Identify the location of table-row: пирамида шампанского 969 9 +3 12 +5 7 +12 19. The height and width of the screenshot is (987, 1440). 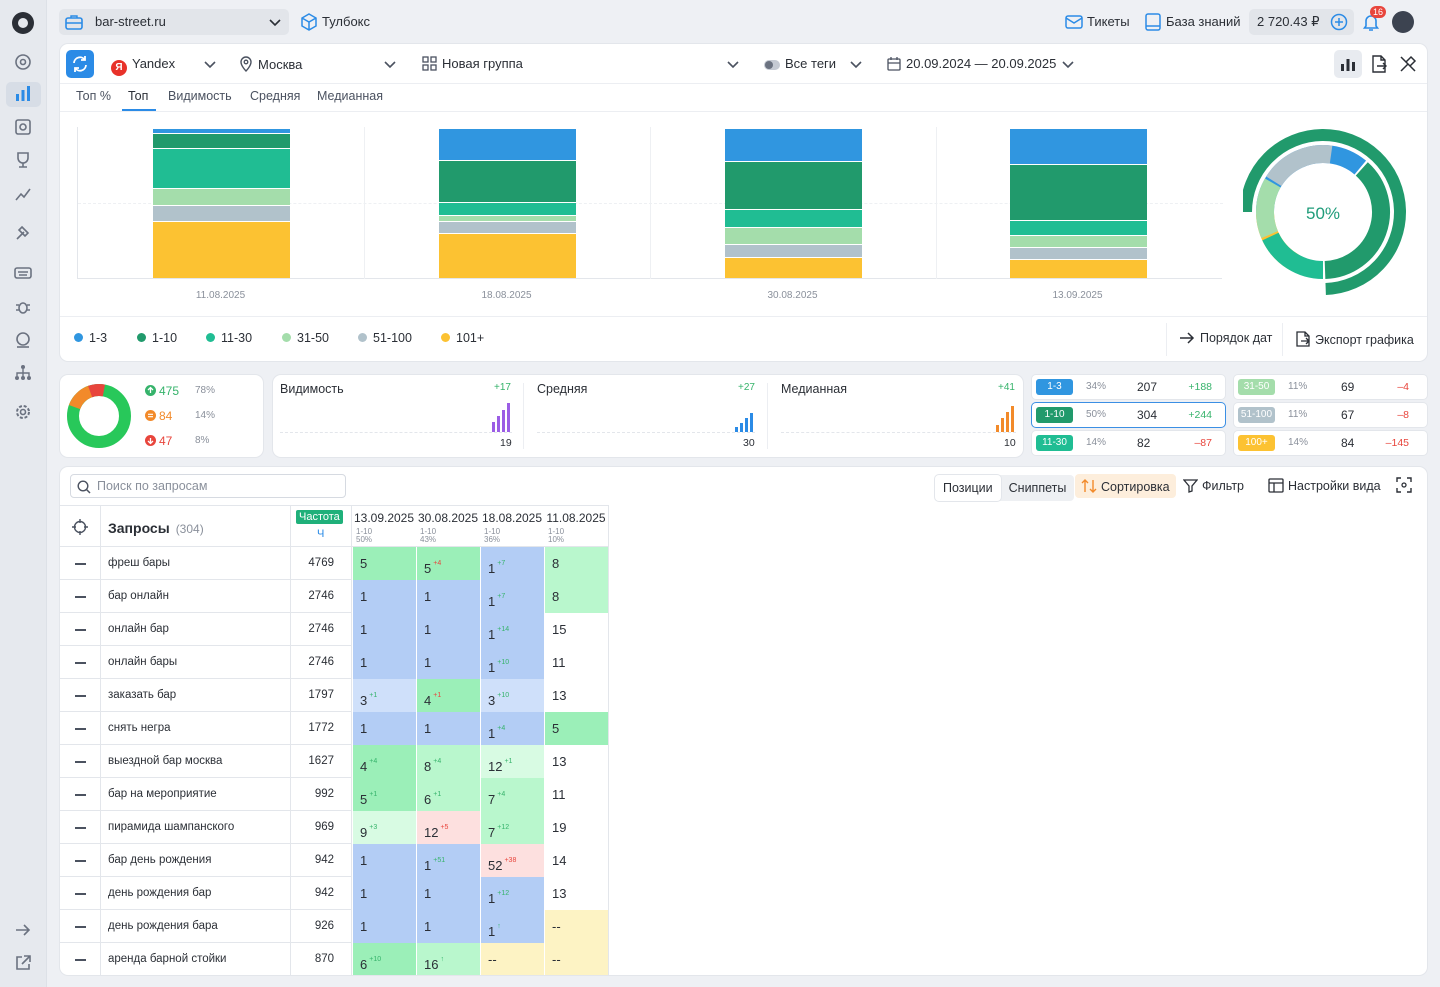
(334, 827).